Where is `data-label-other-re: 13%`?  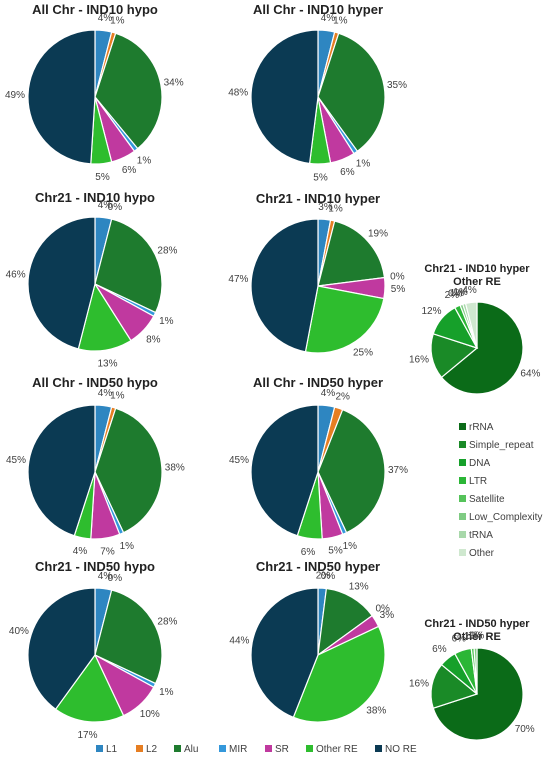 data-label-other-re: 13% is located at coordinates (107, 364).